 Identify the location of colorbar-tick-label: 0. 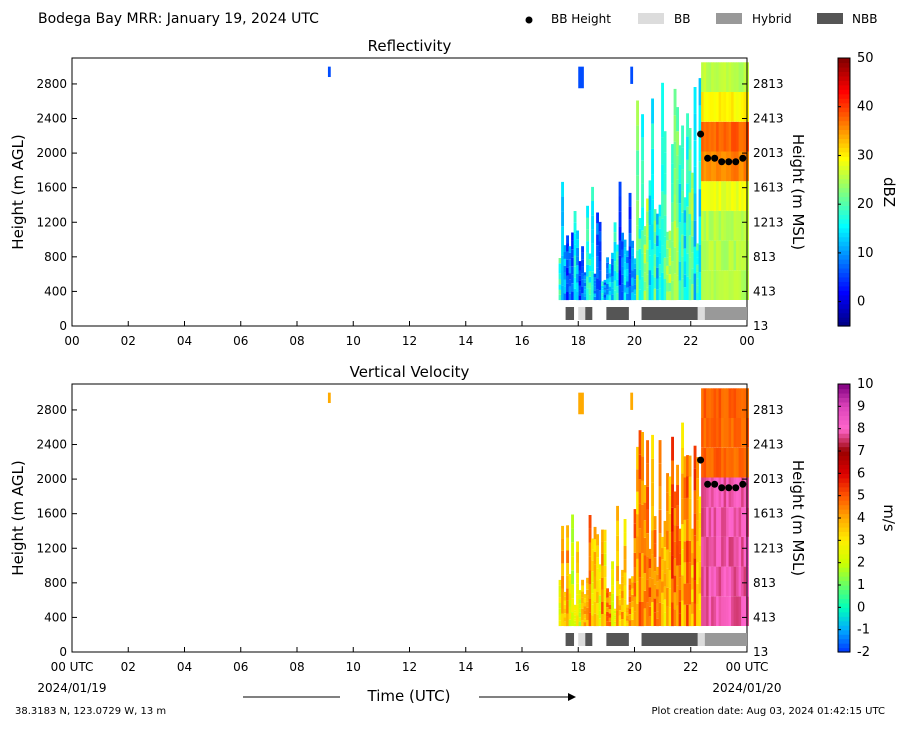
(861, 607).